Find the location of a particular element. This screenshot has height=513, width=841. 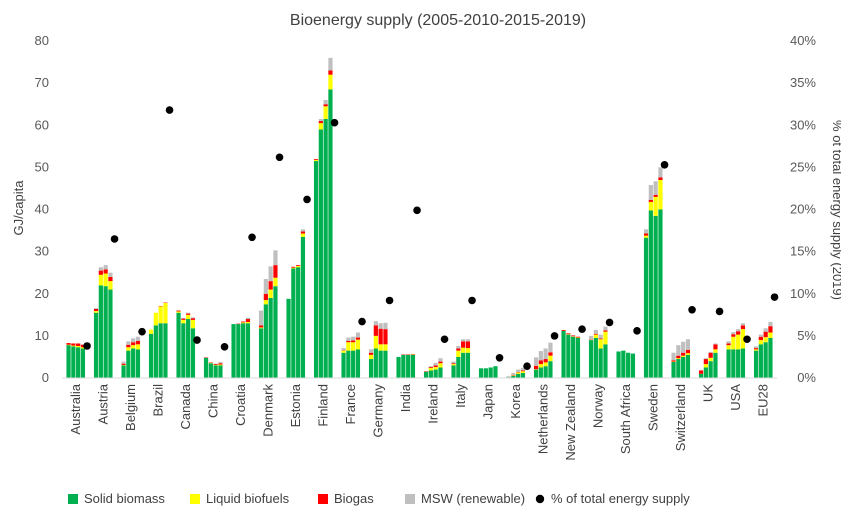

category-label: Finland is located at coordinates (322, 405).